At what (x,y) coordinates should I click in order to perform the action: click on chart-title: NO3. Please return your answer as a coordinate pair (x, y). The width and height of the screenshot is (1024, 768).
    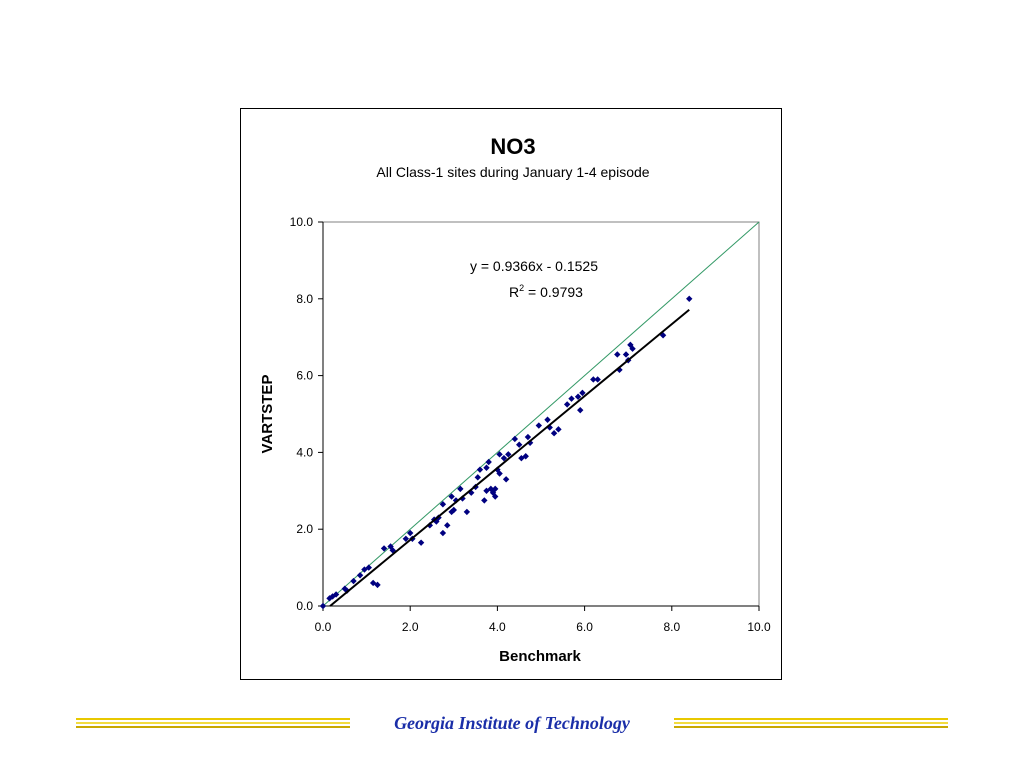
    Looking at the image, I should click on (512, 146).